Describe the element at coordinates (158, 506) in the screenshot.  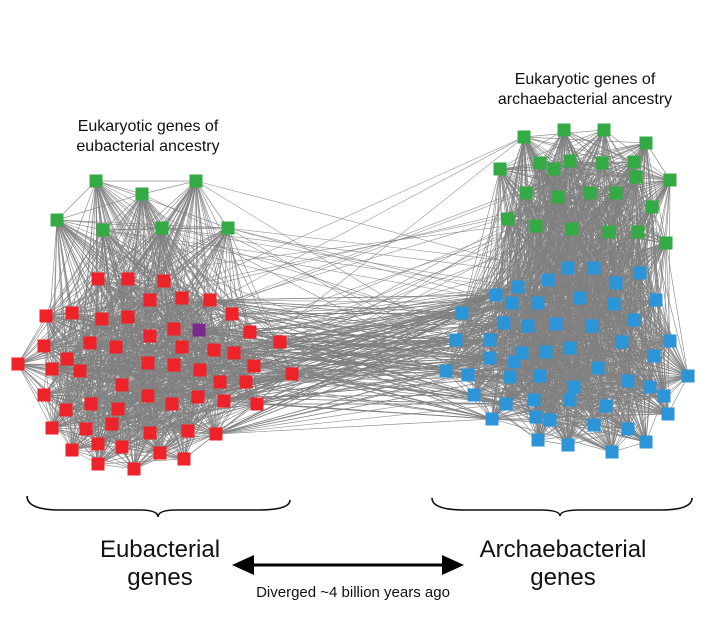
I see `left-brace-icon` at that location.